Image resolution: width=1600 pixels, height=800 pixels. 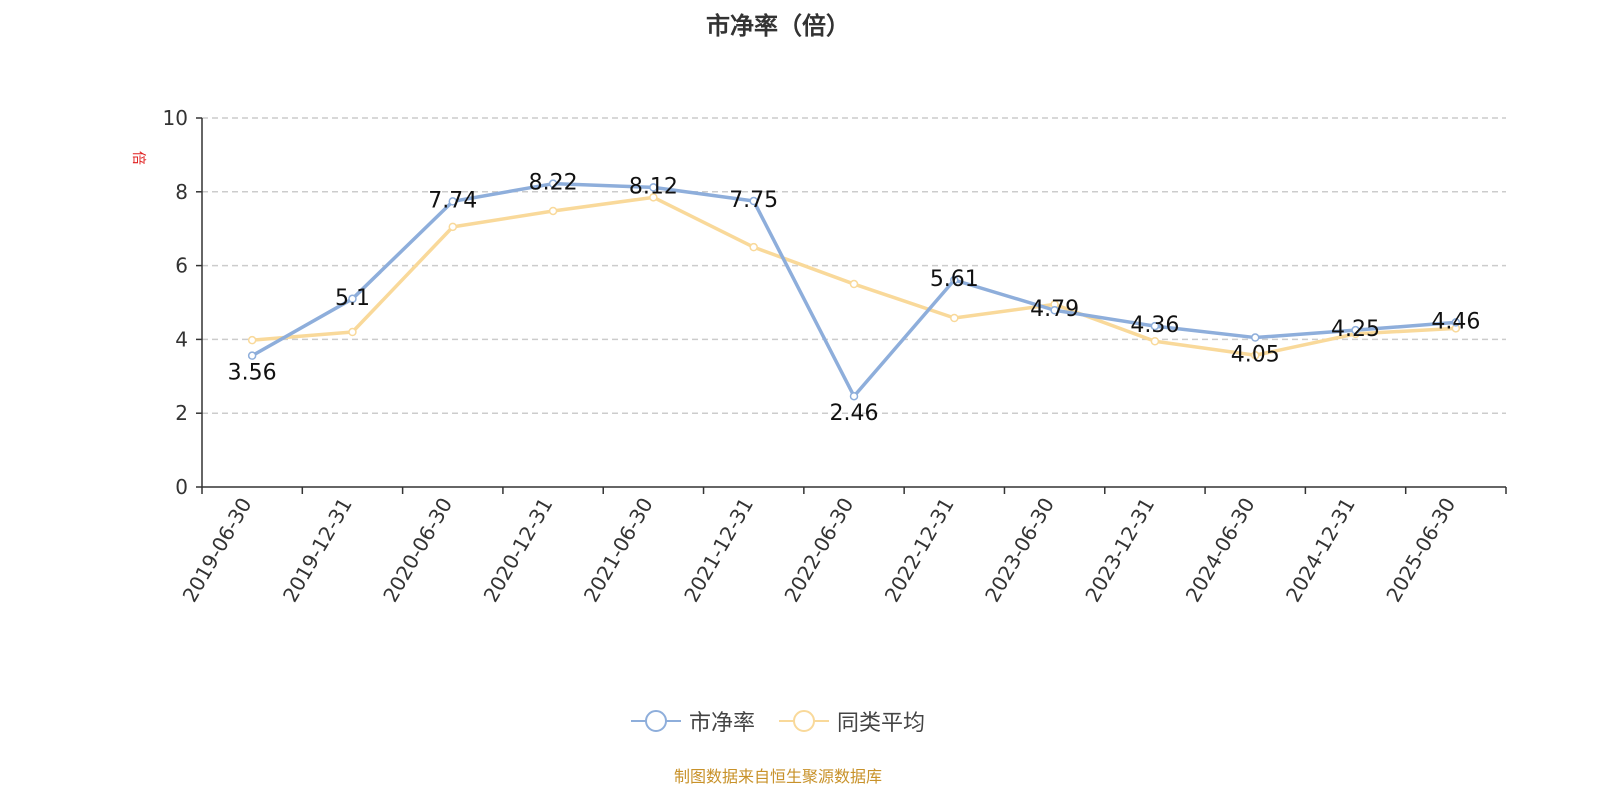 What do you see at coordinates (1119, 550) in the screenshot?
I see `x-tick-label-9: 2023-12-31` at bounding box center [1119, 550].